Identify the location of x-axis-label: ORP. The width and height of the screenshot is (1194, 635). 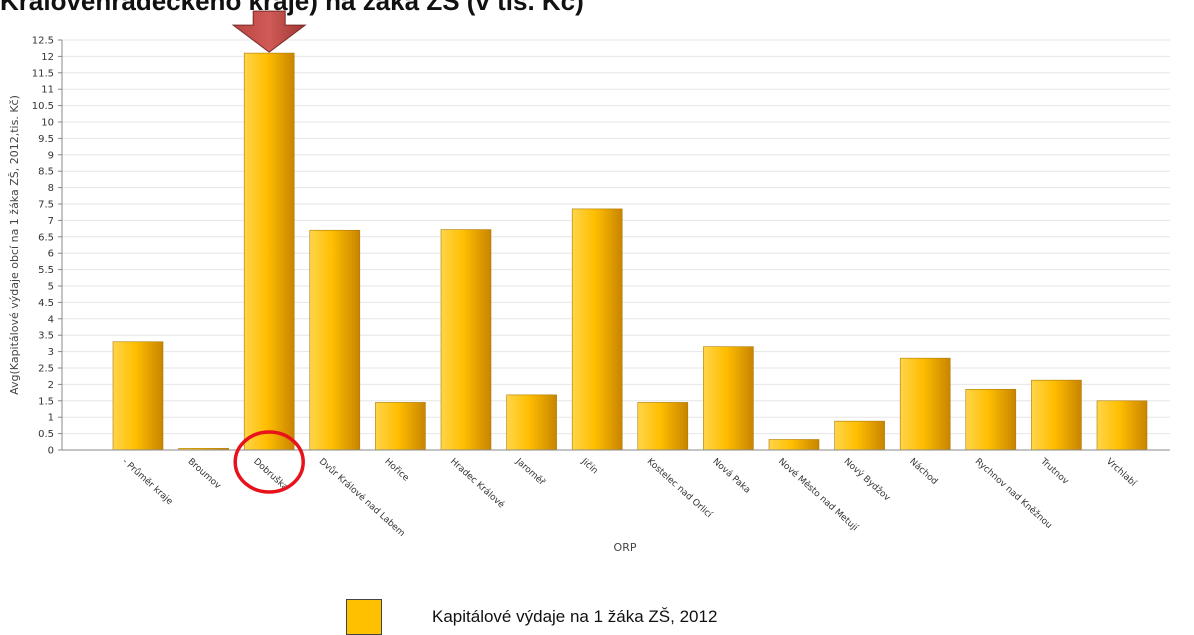
(625, 547).